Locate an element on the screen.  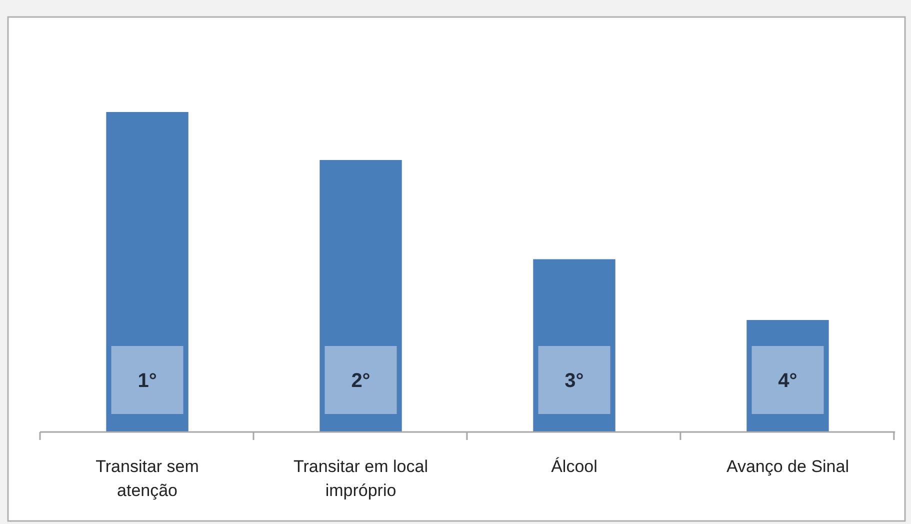
annotation: 2° is located at coordinates (360, 381).